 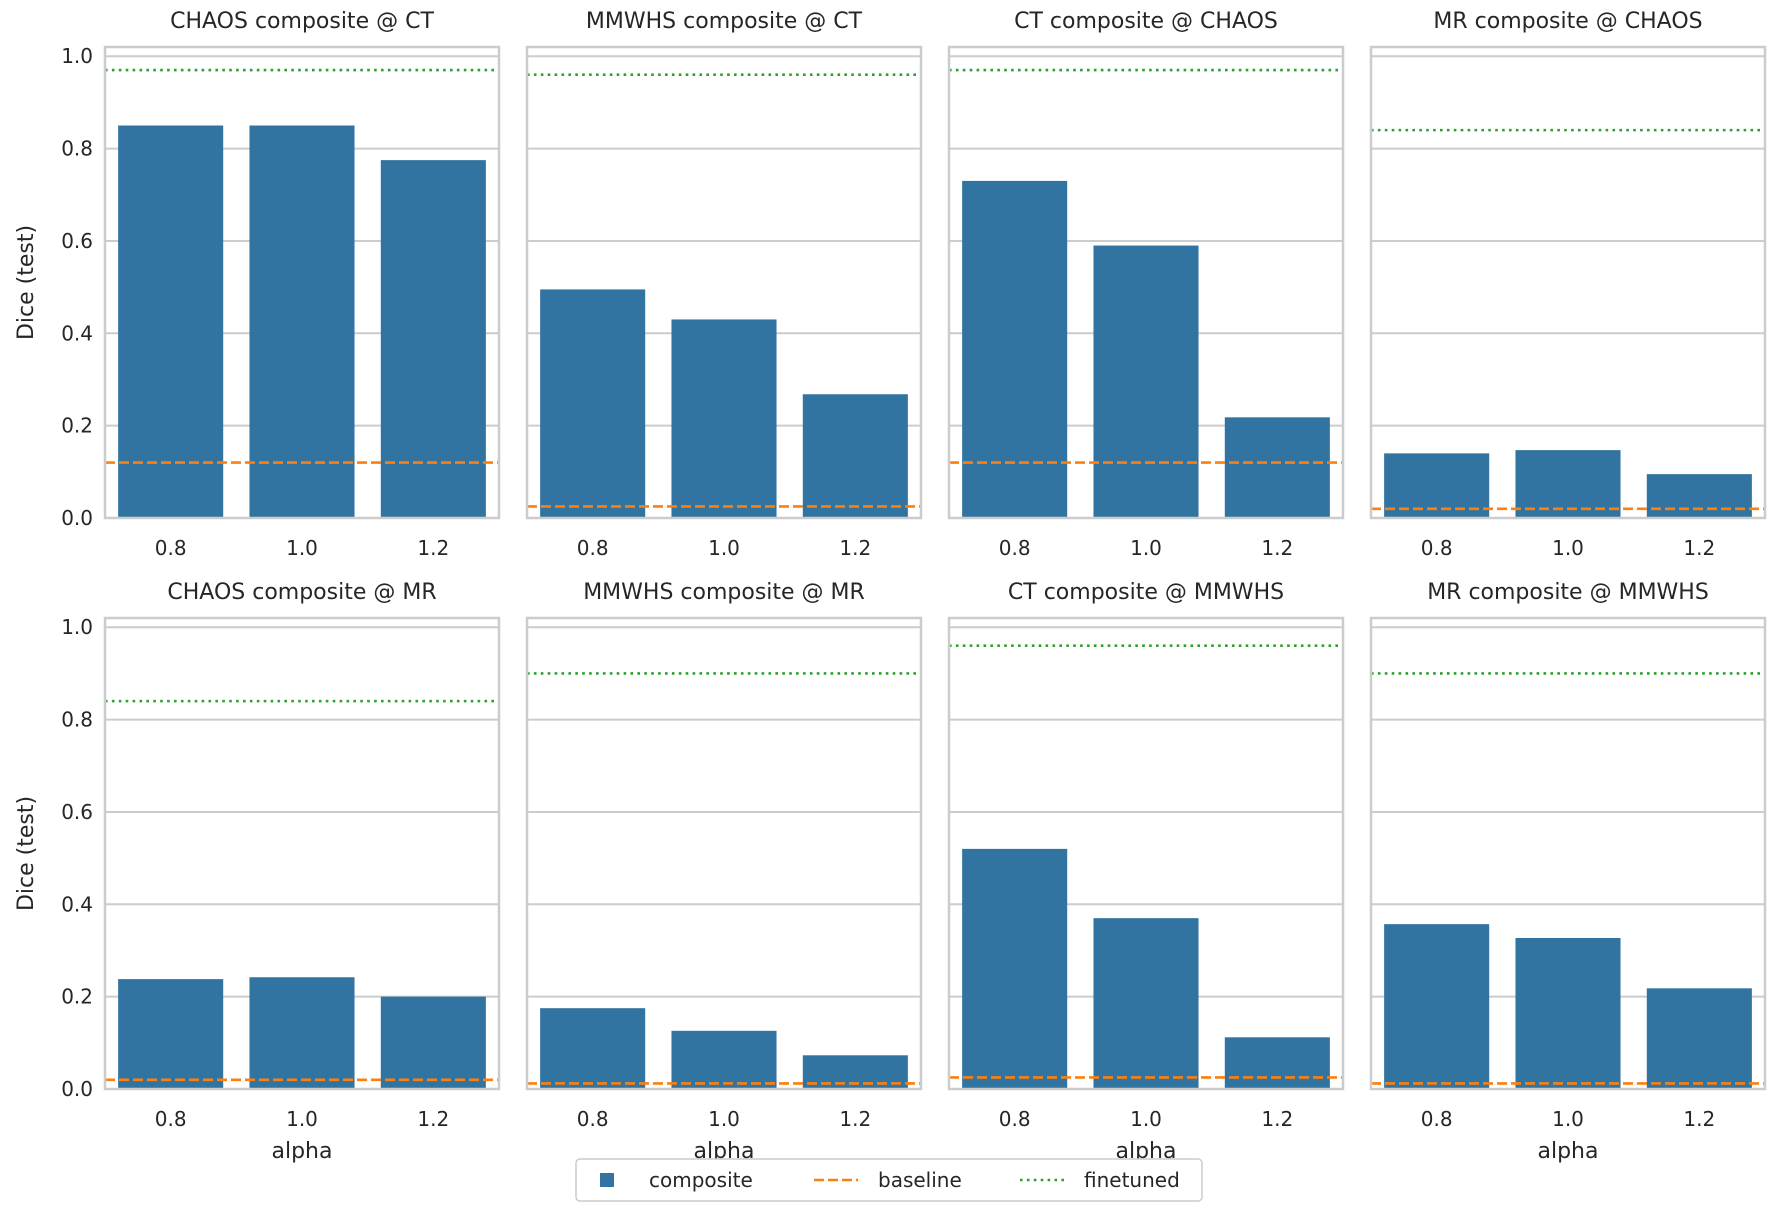 I want to click on panel-title: MR composite @ CHAOS, so click(x=1567, y=21).